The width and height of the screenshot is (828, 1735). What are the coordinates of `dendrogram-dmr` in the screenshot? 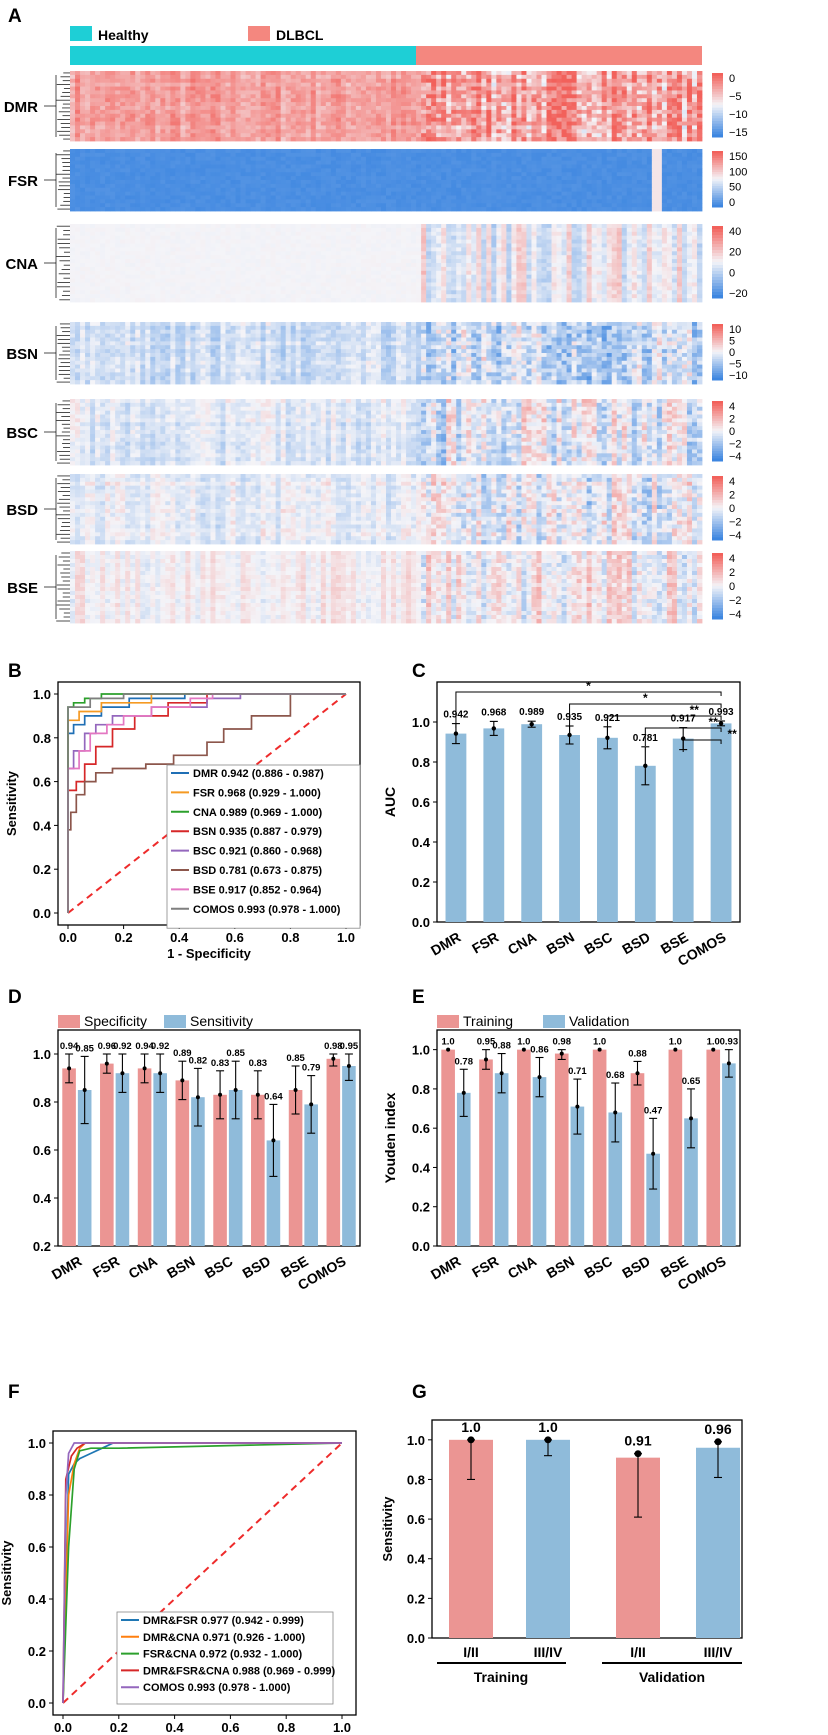 It's located at (57, 106).